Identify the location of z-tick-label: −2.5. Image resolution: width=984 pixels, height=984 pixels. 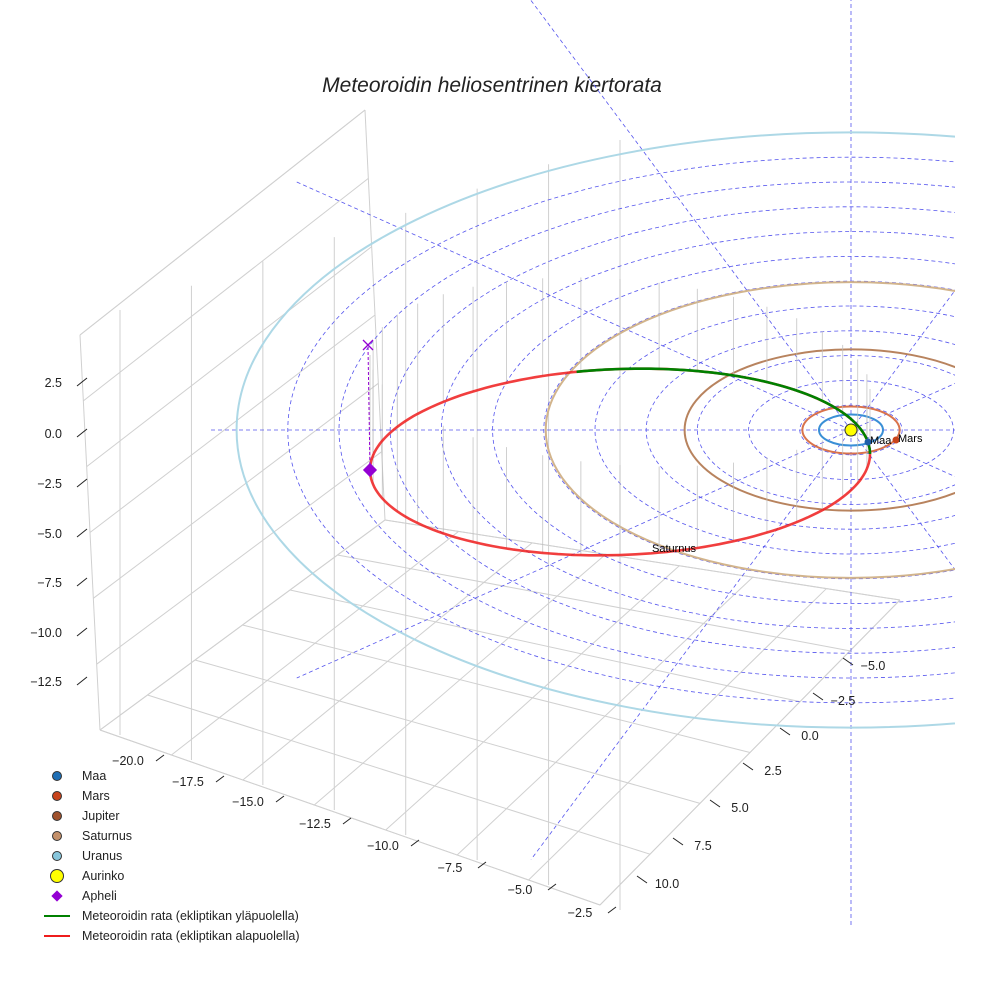
(49, 484).